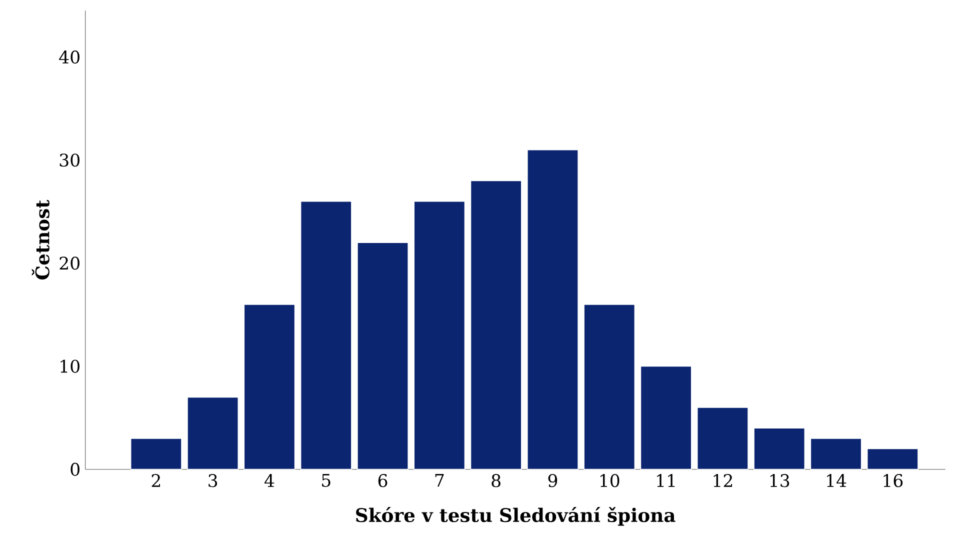 The width and height of the screenshot is (956, 544). What do you see at coordinates (836, 480) in the screenshot?
I see `x-tick-label: 14` at bounding box center [836, 480].